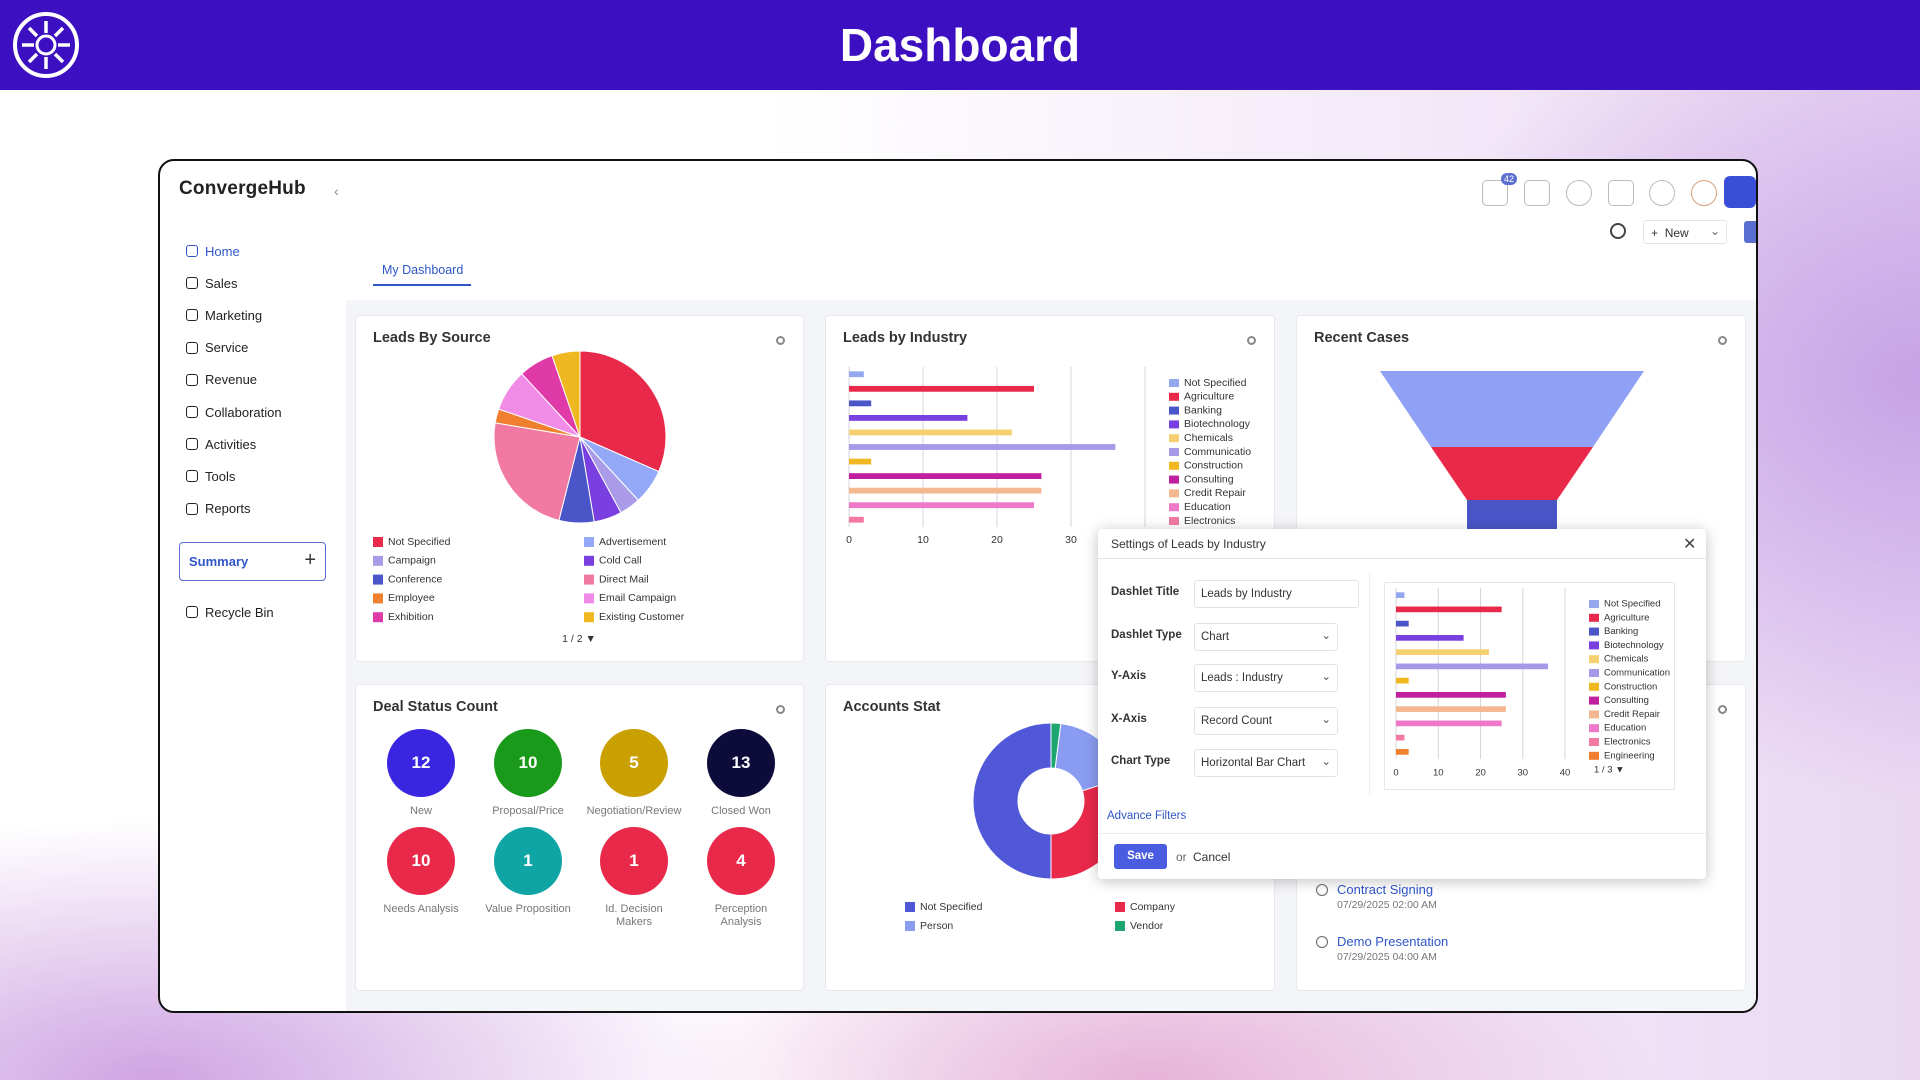  I want to click on brand: ConvergeHub, so click(242, 188).